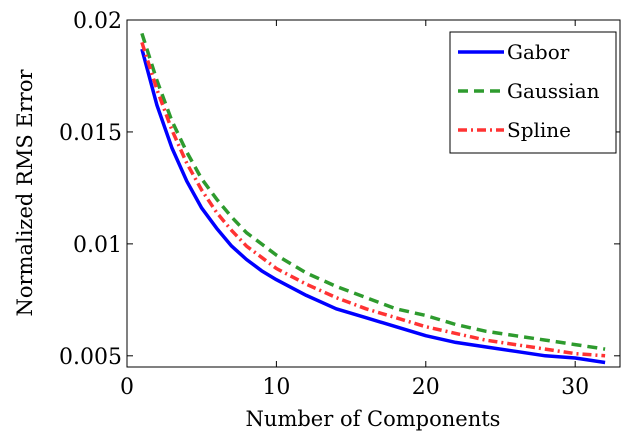 The image size is (622, 439). Describe the element at coordinates (538, 52) in the screenshot. I see `legend-label-gabor: Gabor` at that location.